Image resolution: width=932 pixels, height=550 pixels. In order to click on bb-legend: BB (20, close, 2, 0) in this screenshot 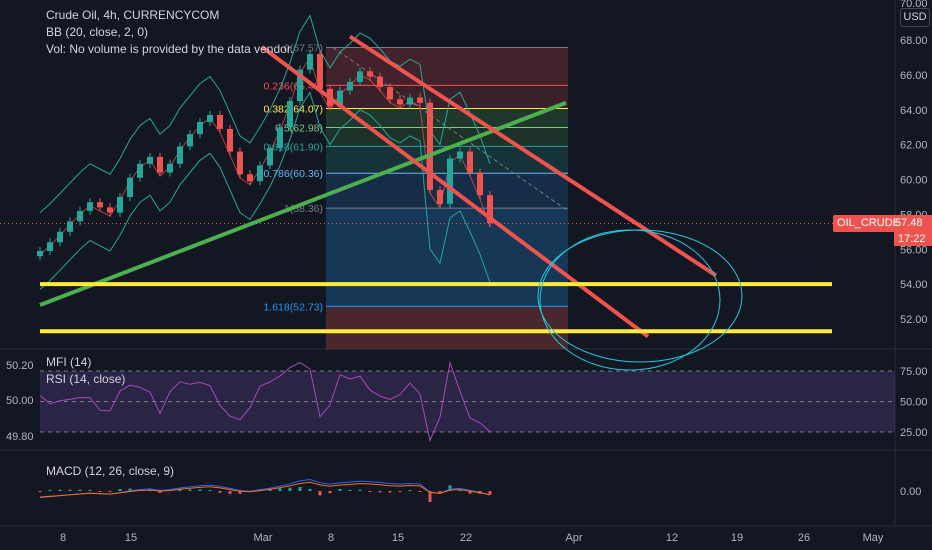, I will do `click(97, 32)`.